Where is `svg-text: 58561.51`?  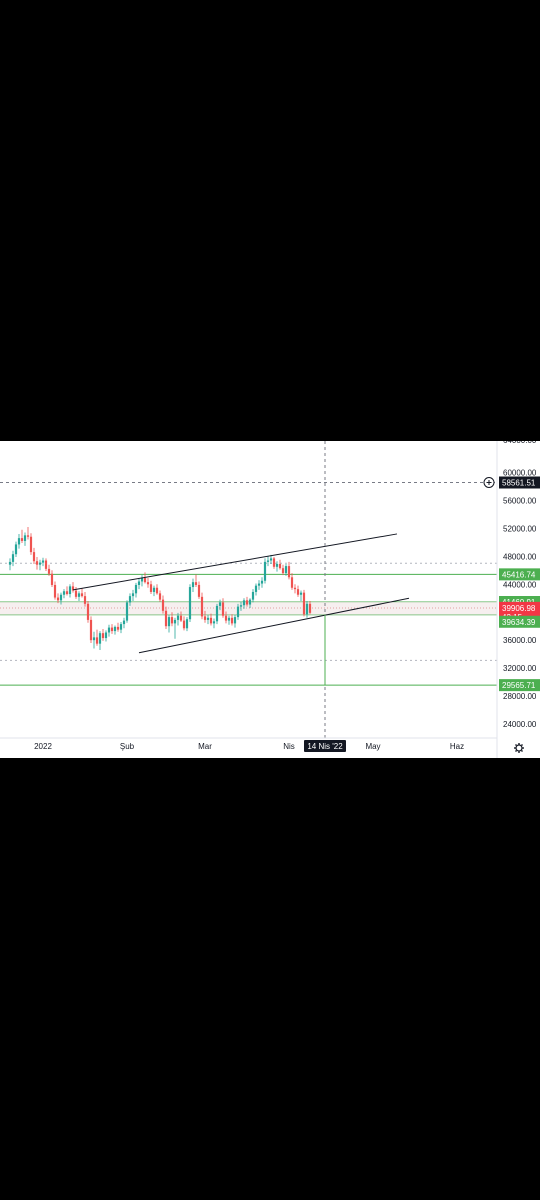
svg-text: 58561.51 is located at coordinates (519, 482).